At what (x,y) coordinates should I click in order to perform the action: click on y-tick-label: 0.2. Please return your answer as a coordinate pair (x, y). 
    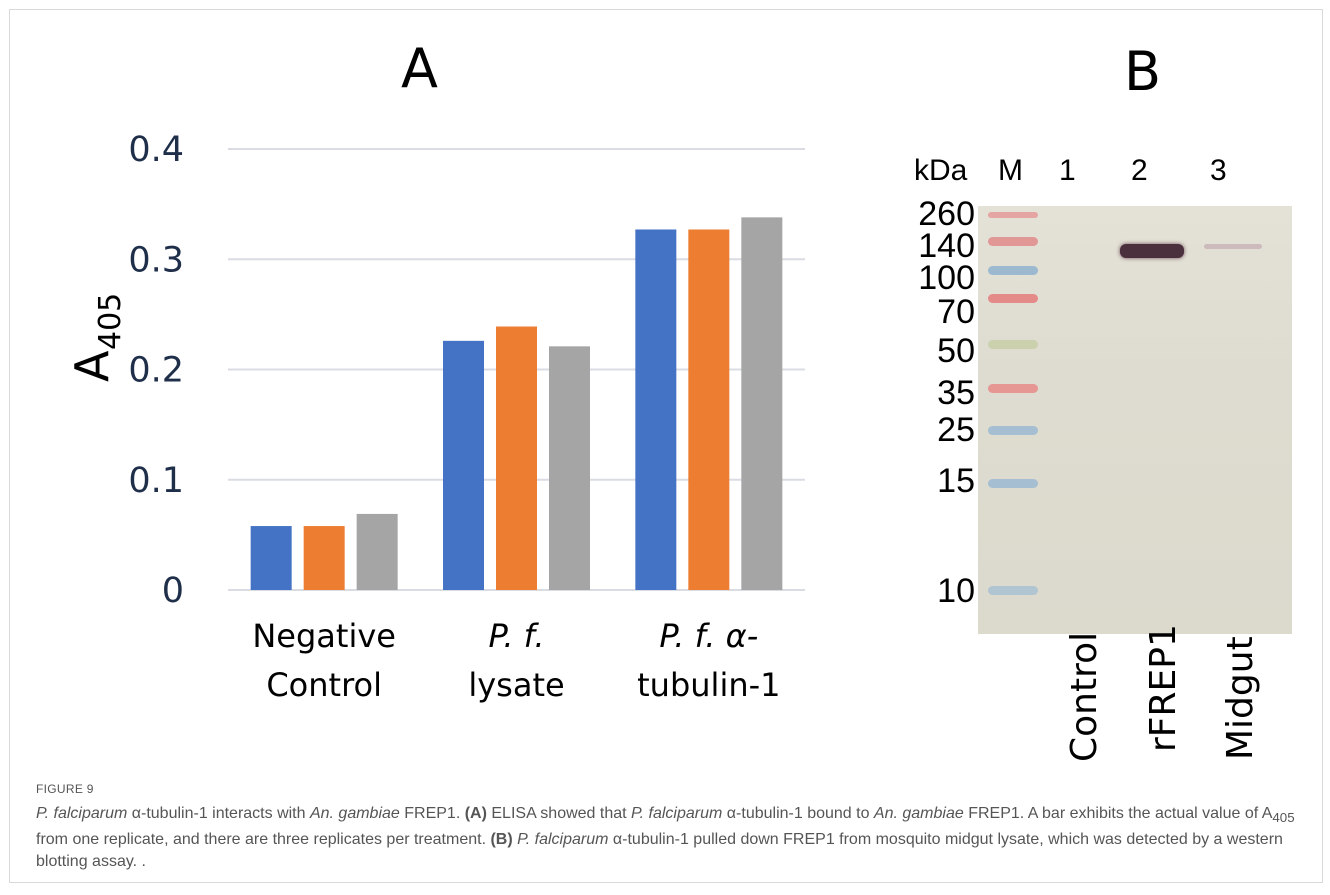
    Looking at the image, I should click on (156, 371).